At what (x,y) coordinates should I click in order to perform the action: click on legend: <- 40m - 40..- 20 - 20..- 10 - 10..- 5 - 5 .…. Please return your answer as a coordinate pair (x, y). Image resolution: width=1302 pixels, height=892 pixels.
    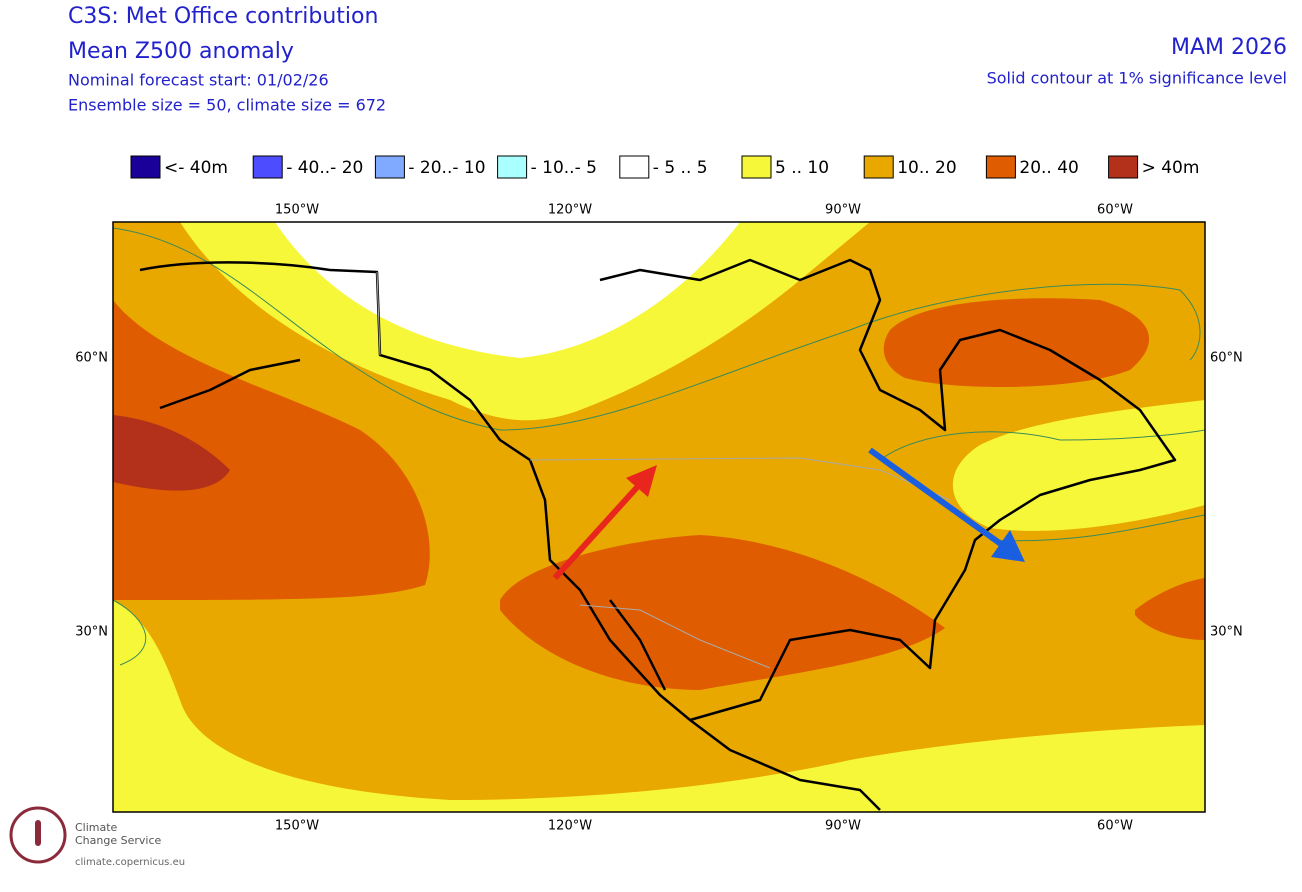
    Looking at the image, I should click on (665, 167).